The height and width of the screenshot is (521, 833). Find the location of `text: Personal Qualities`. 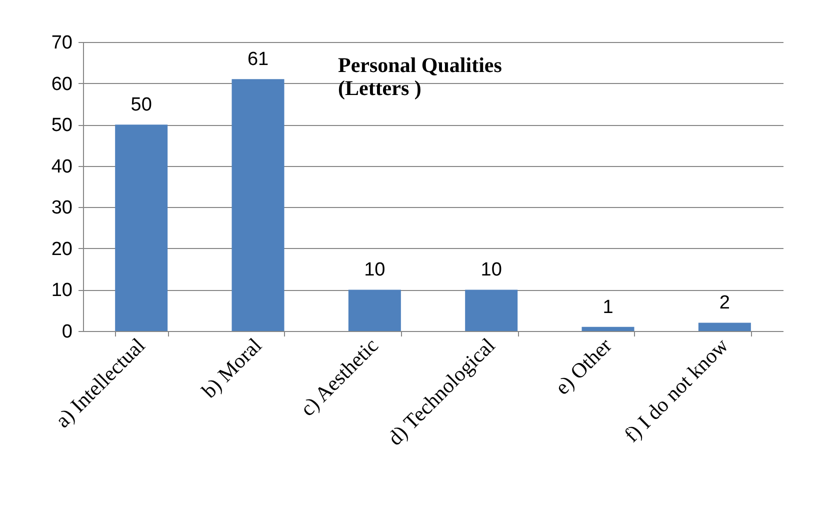

text: Personal Qualities is located at coordinates (420, 65).